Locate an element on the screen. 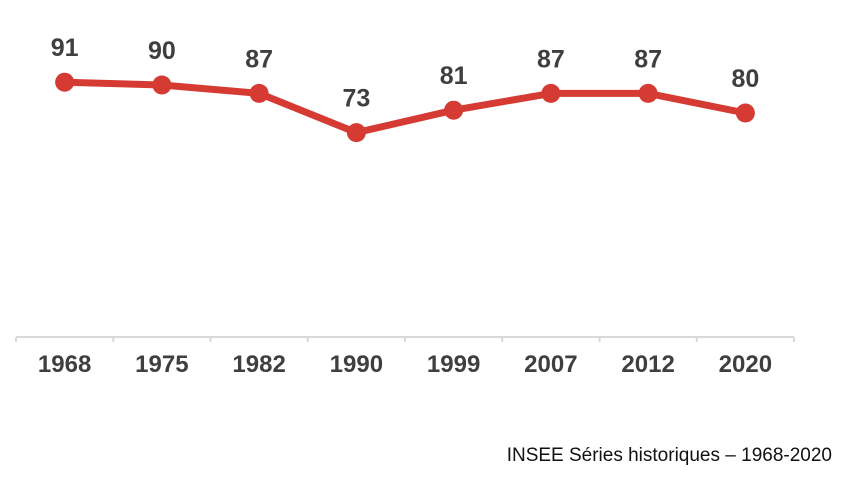  x-axis-label-1975: 1975 is located at coordinates (161, 364).